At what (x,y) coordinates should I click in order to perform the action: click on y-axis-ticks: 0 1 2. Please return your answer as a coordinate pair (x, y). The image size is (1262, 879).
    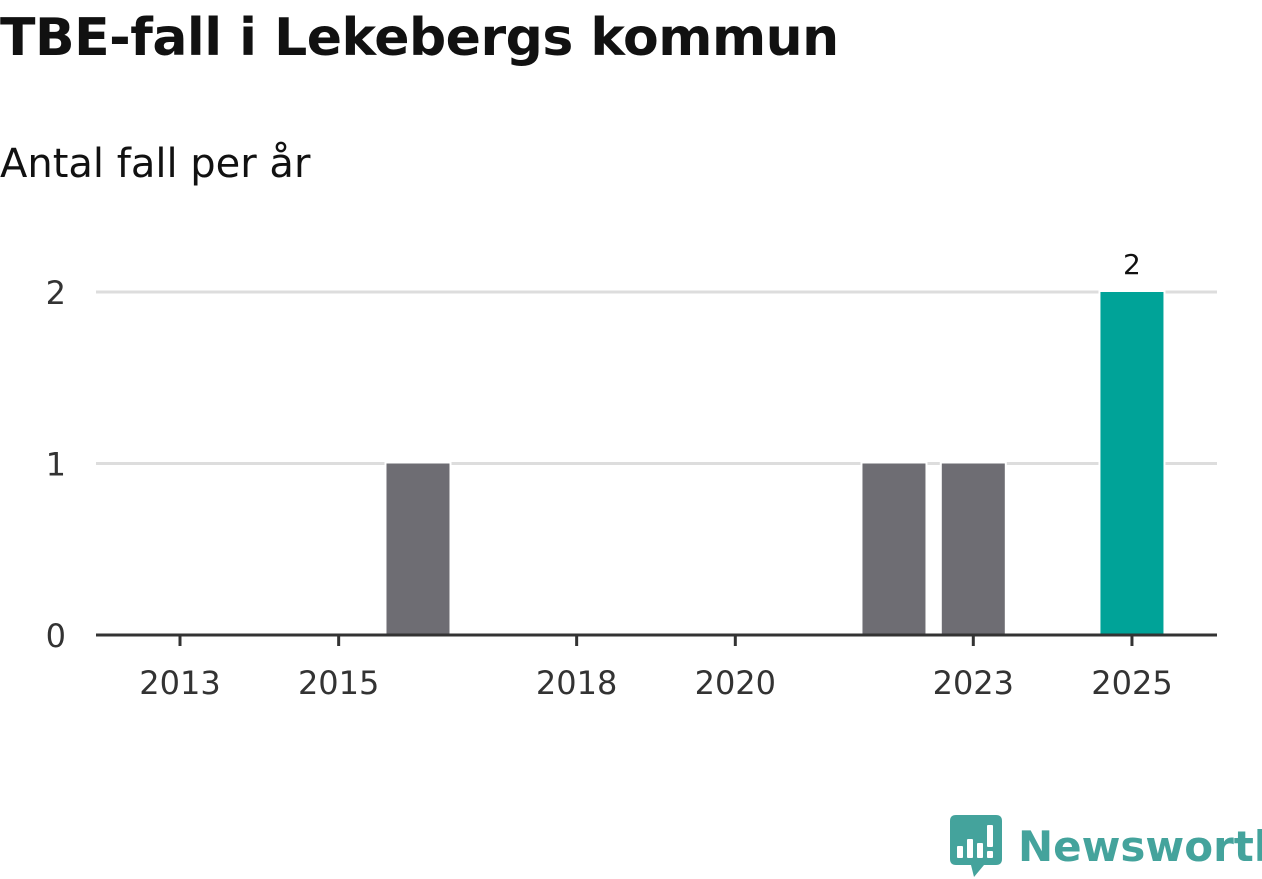
    Looking at the image, I should click on (56, 464).